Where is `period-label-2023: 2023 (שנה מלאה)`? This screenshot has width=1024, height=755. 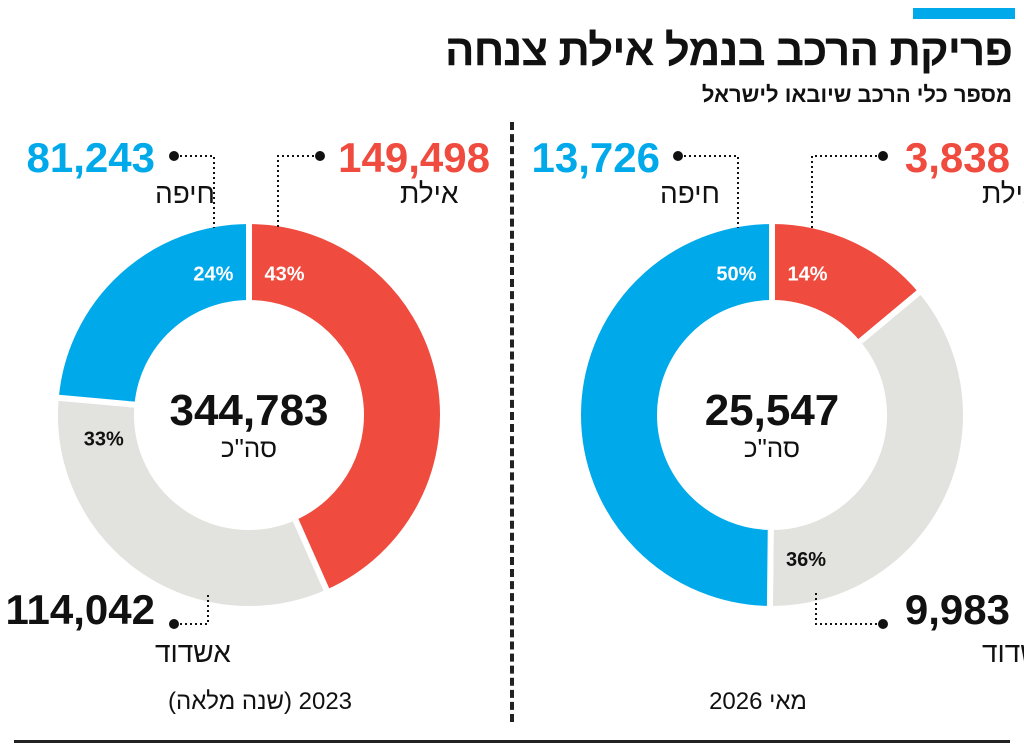 period-label-2023: 2023 (שנה מלאה) is located at coordinates (260, 701).